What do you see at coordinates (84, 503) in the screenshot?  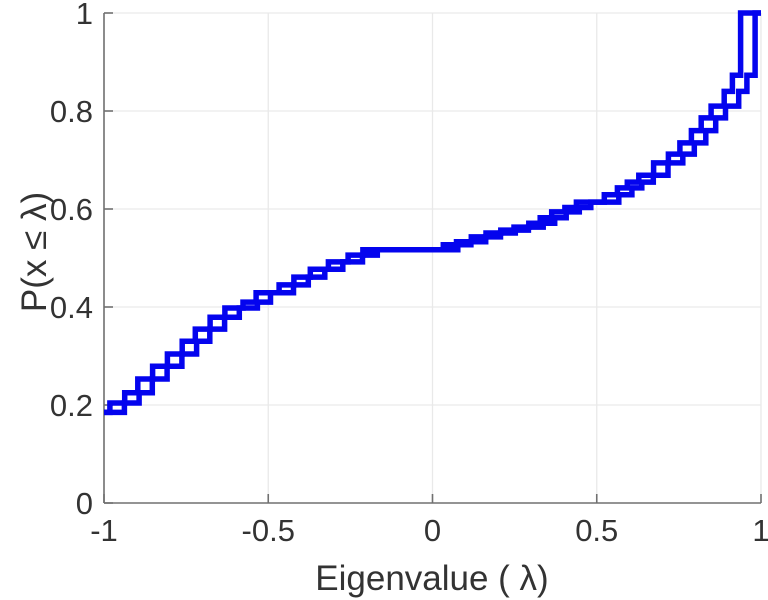 I see `y-tick-label: 0` at bounding box center [84, 503].